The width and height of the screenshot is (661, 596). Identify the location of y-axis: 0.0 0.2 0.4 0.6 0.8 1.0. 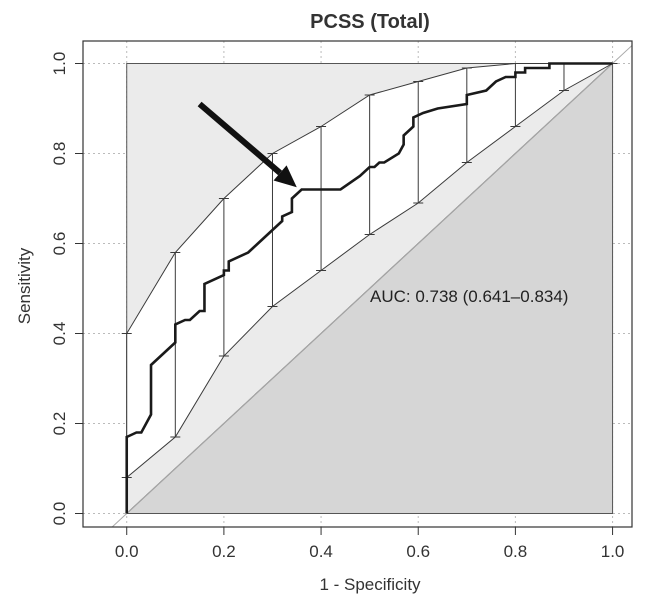
(66, 289).